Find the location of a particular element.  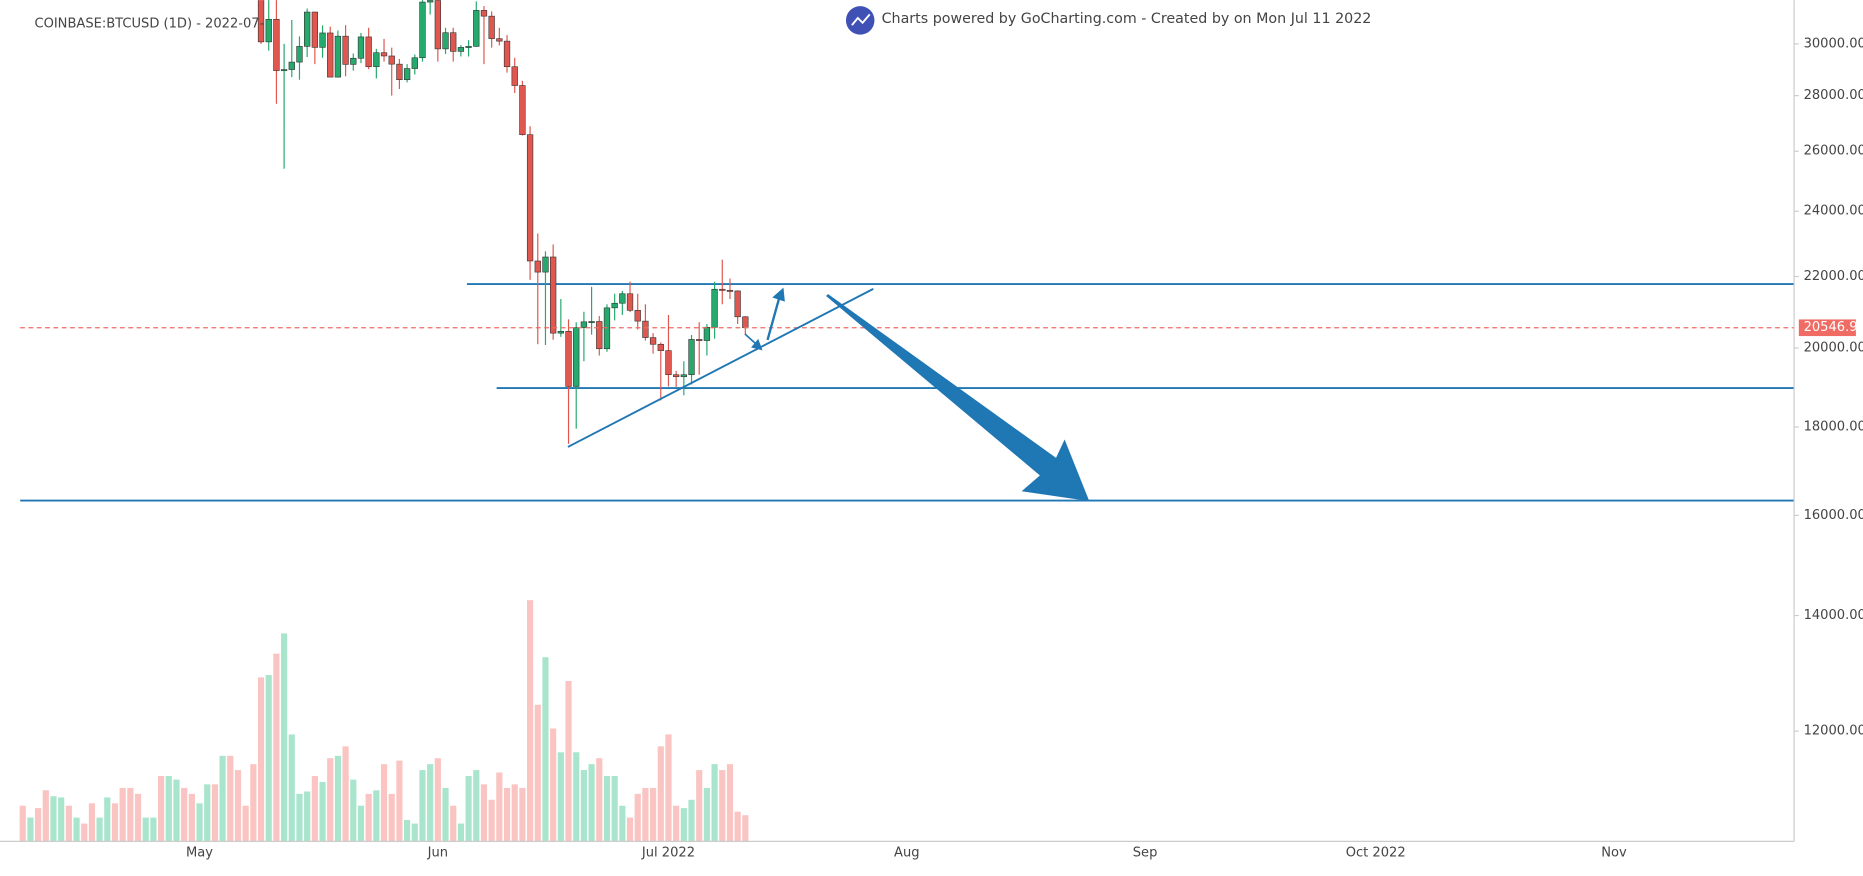

x-tick-label: Oct 2022 is located at coordinates (1376, 853).